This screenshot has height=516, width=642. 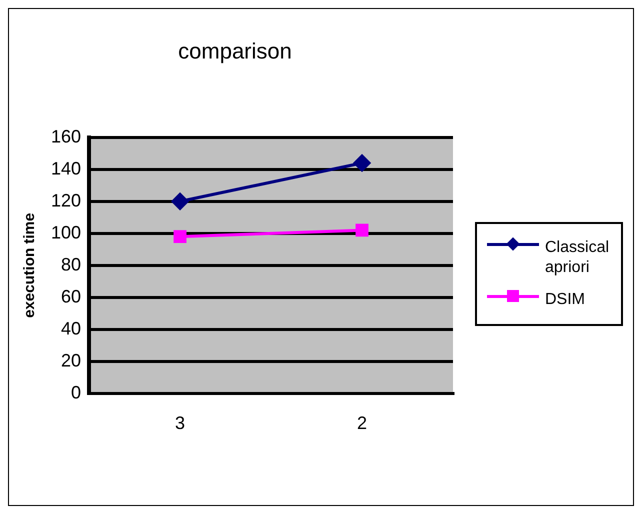 What do you see at coordinates (71, 328) in the screenshot?
I see `y-tick-label: 40` at bounding box center [71, 328].